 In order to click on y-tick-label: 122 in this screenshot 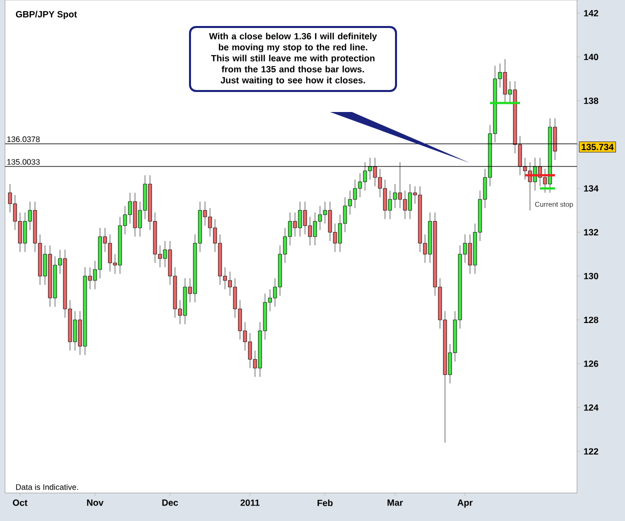, I will do `click(591, 451)`.